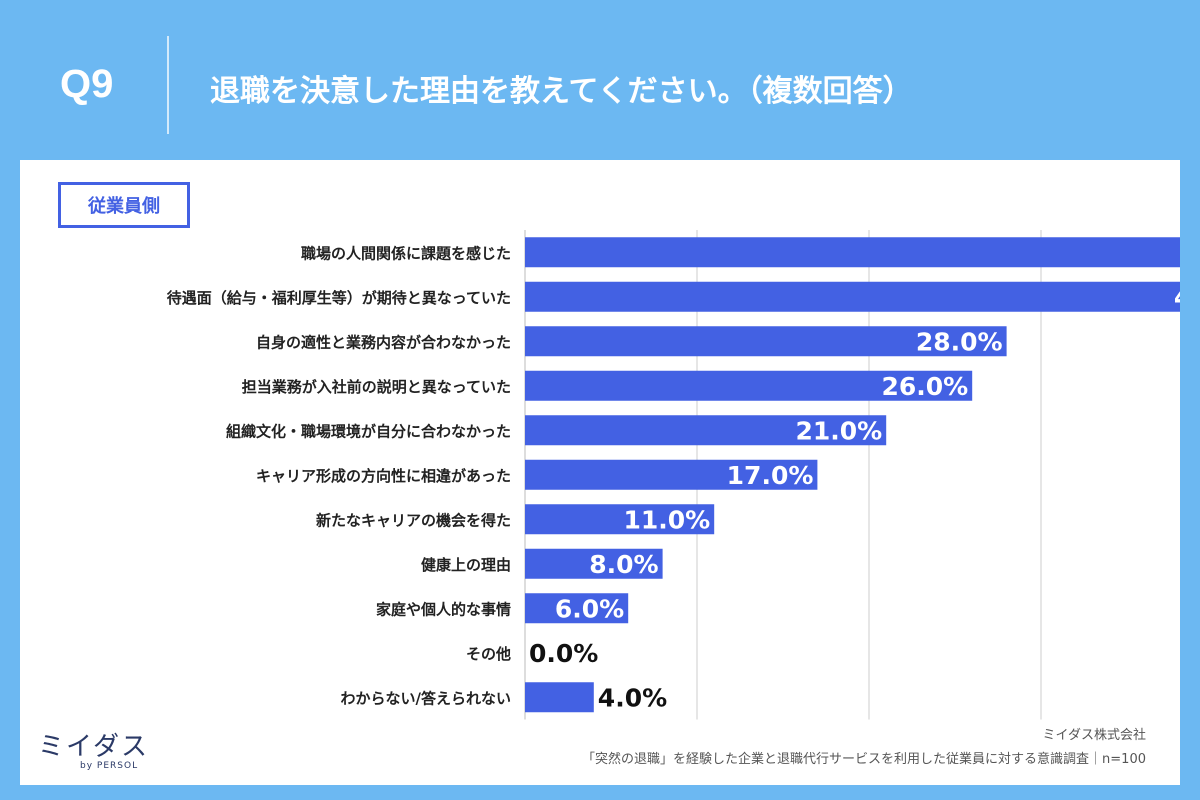 The width and height of the screenshot is (1200, 800). I want to click on value-label: 26.0%, so click(924, 386).